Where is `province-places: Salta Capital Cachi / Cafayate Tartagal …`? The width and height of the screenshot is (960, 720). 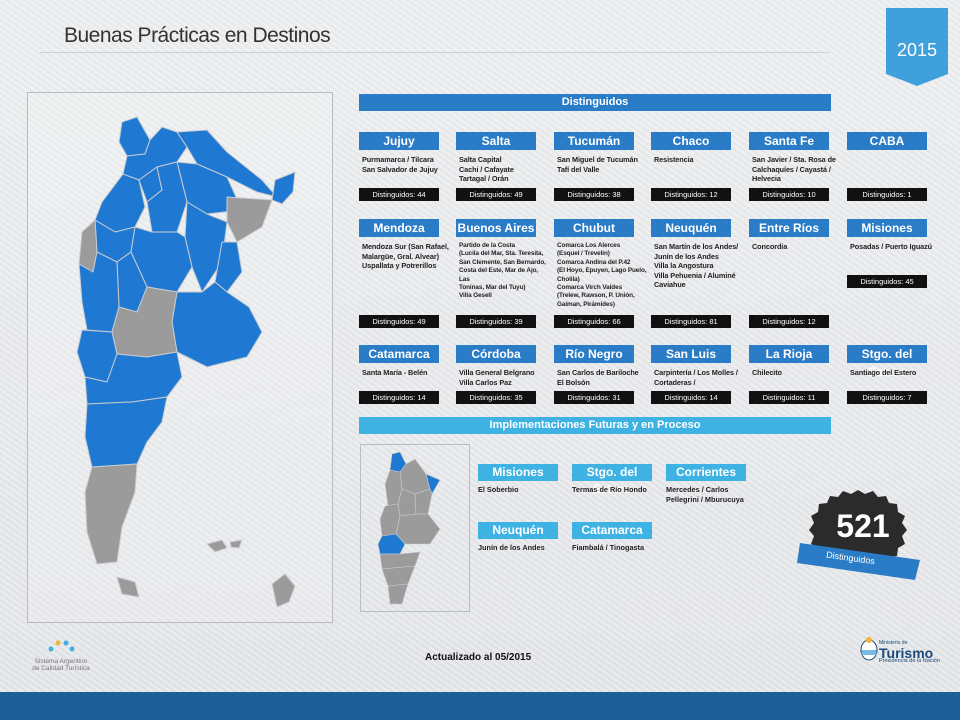 province-places: Salta Capital Cachi / Cafayate Tartagal … is located at coordinates (486, 169).